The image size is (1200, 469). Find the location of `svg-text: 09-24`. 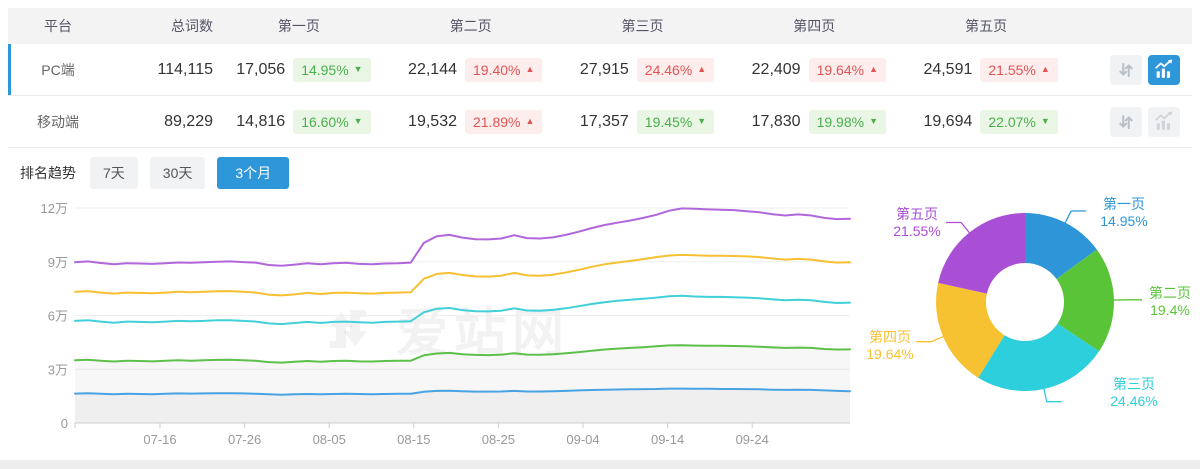

svg-text: 09-24 is located at coordinates (752, 439).